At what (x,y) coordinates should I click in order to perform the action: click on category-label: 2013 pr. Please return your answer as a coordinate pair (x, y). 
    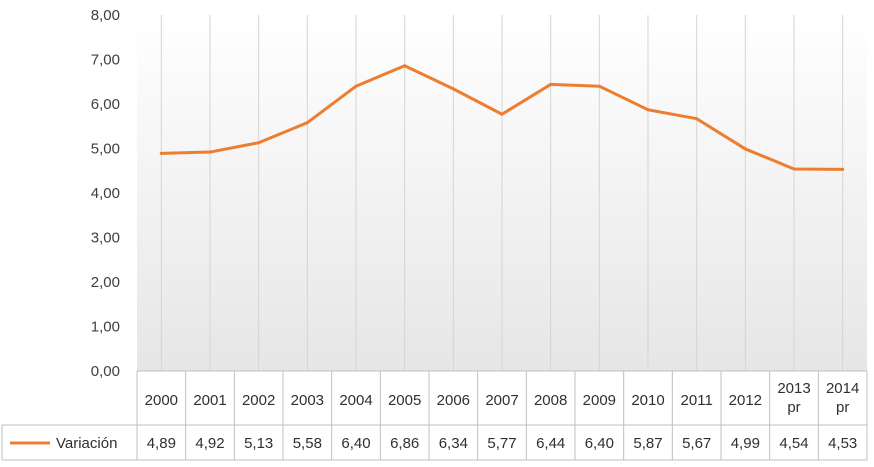
    Looking at the image, I should click on (793, 398).